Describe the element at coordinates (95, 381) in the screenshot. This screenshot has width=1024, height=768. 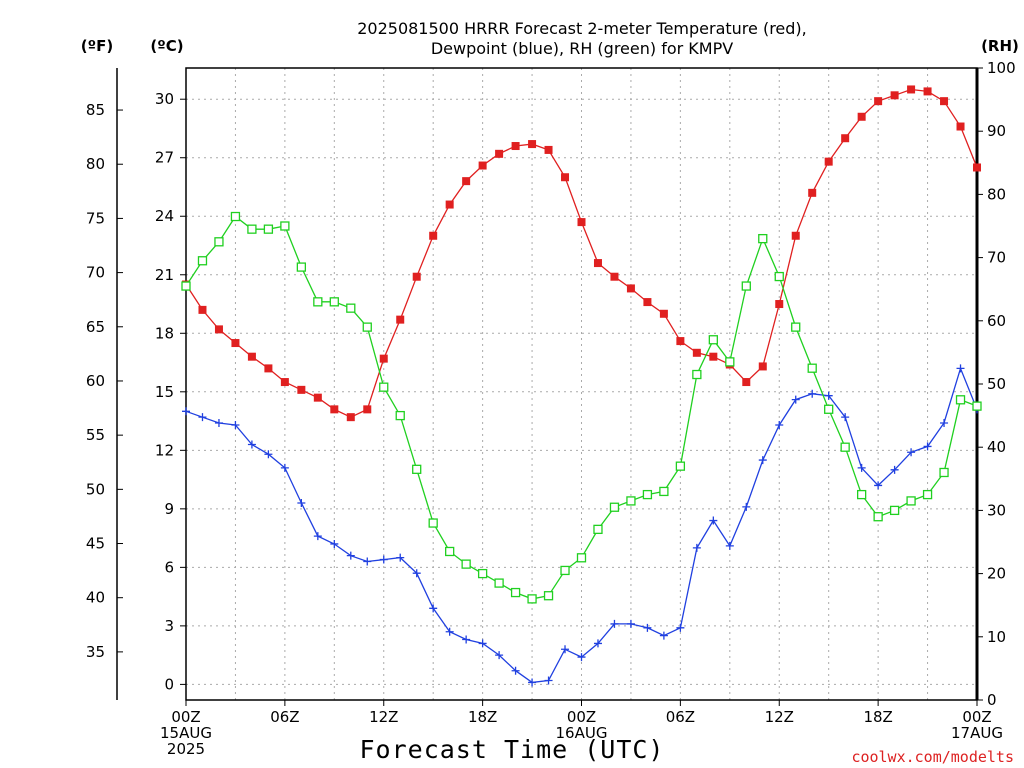
I see `fahrenheit-tick-label: 60` at that location.